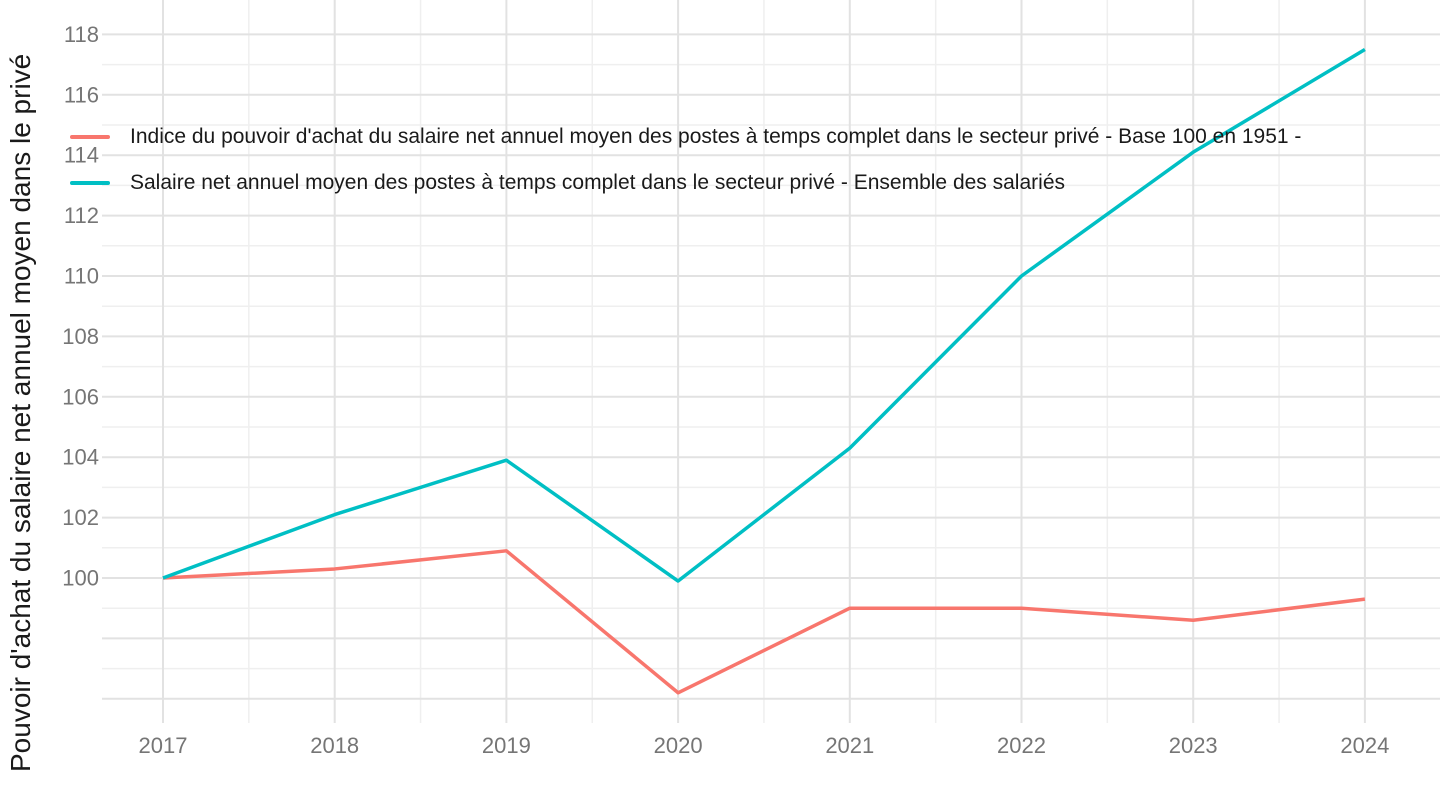 The image size is (1440, 810). Describe the element at coordinates (81, 276) in the screenshot. I see `y-tick-label: 110` at that location.